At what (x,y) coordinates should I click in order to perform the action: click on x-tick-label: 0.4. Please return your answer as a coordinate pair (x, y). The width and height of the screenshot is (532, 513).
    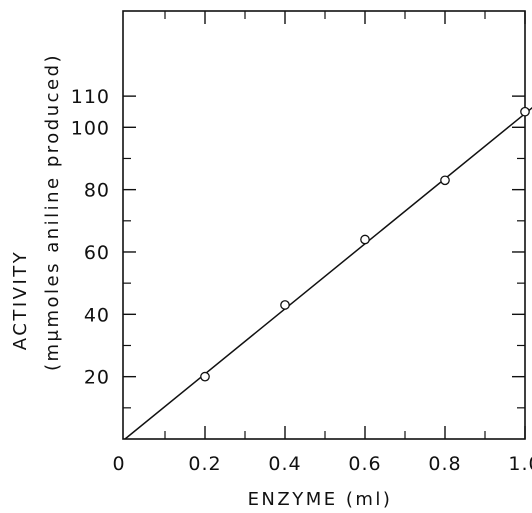
    Looking at the image, I should click on (284, 464).